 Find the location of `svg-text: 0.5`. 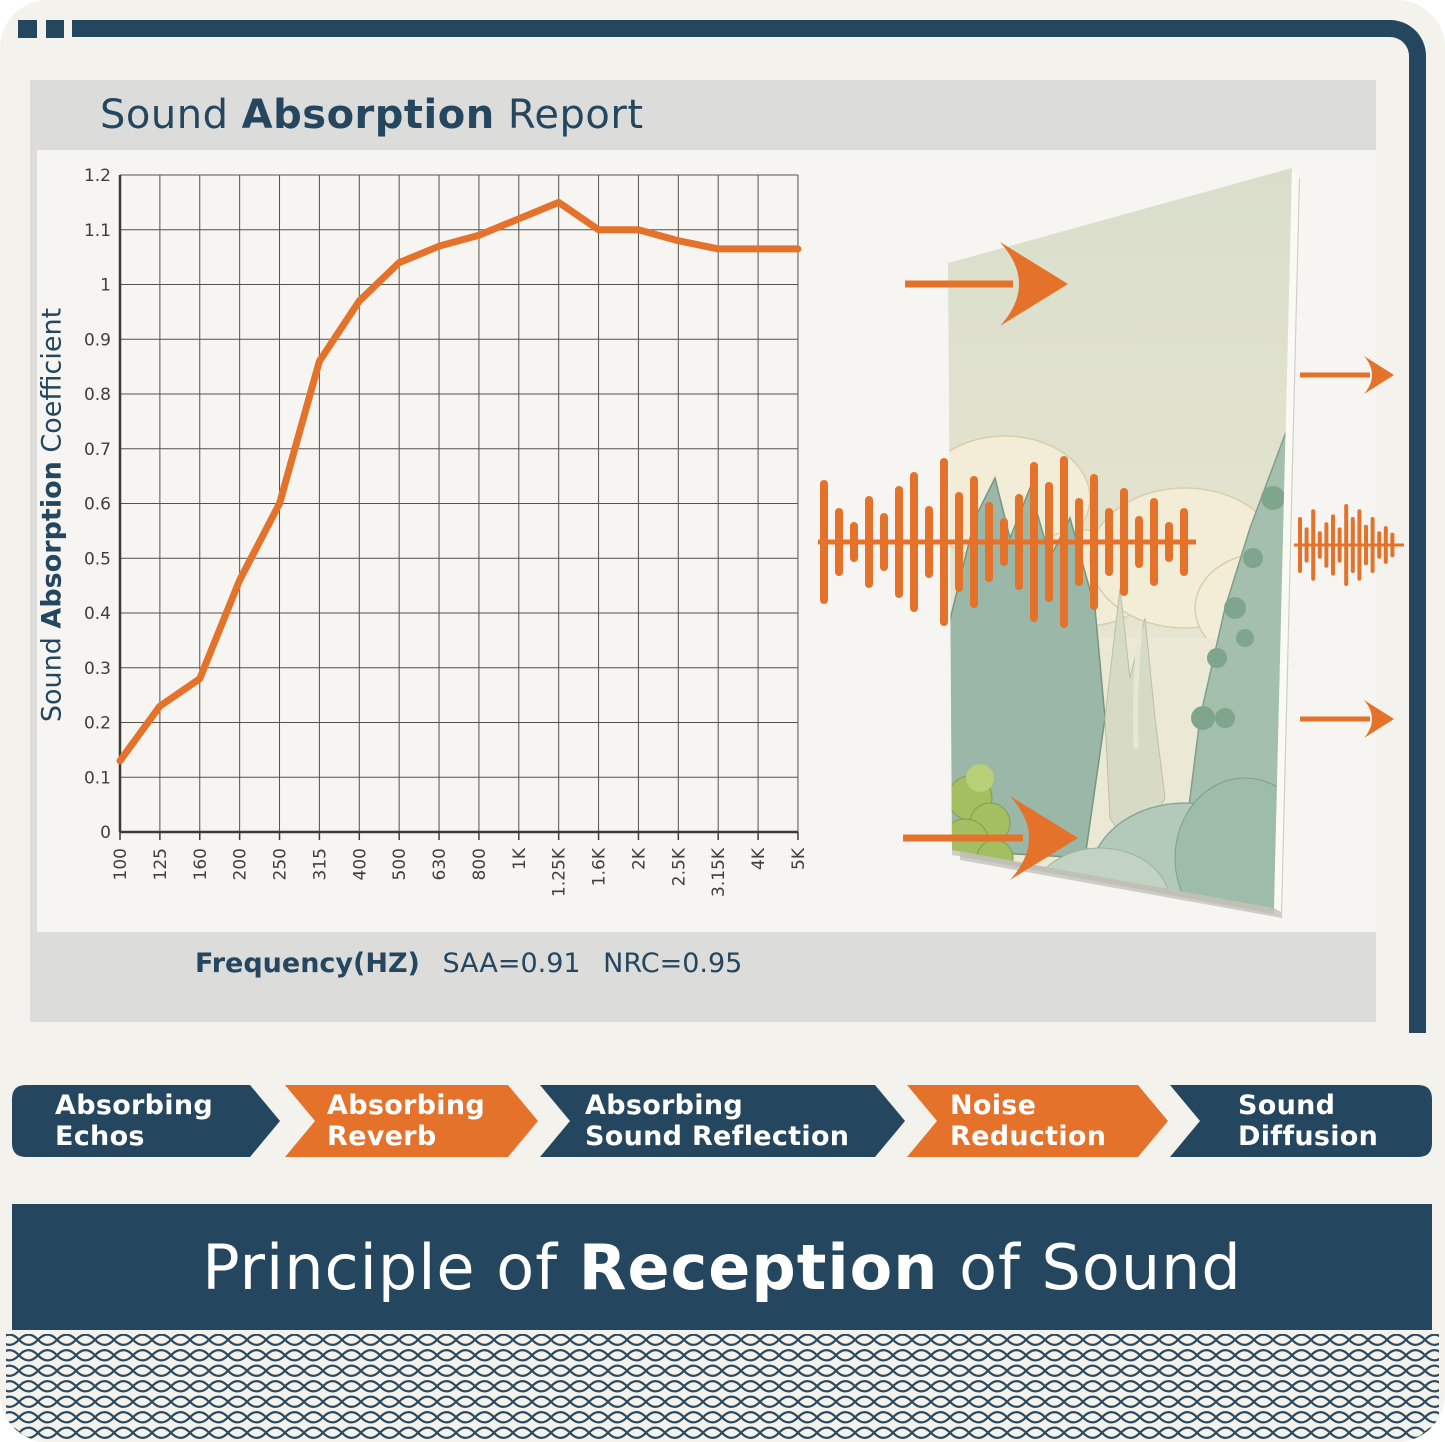

svg-text: 0.5 is located at coordinates (97, 559).